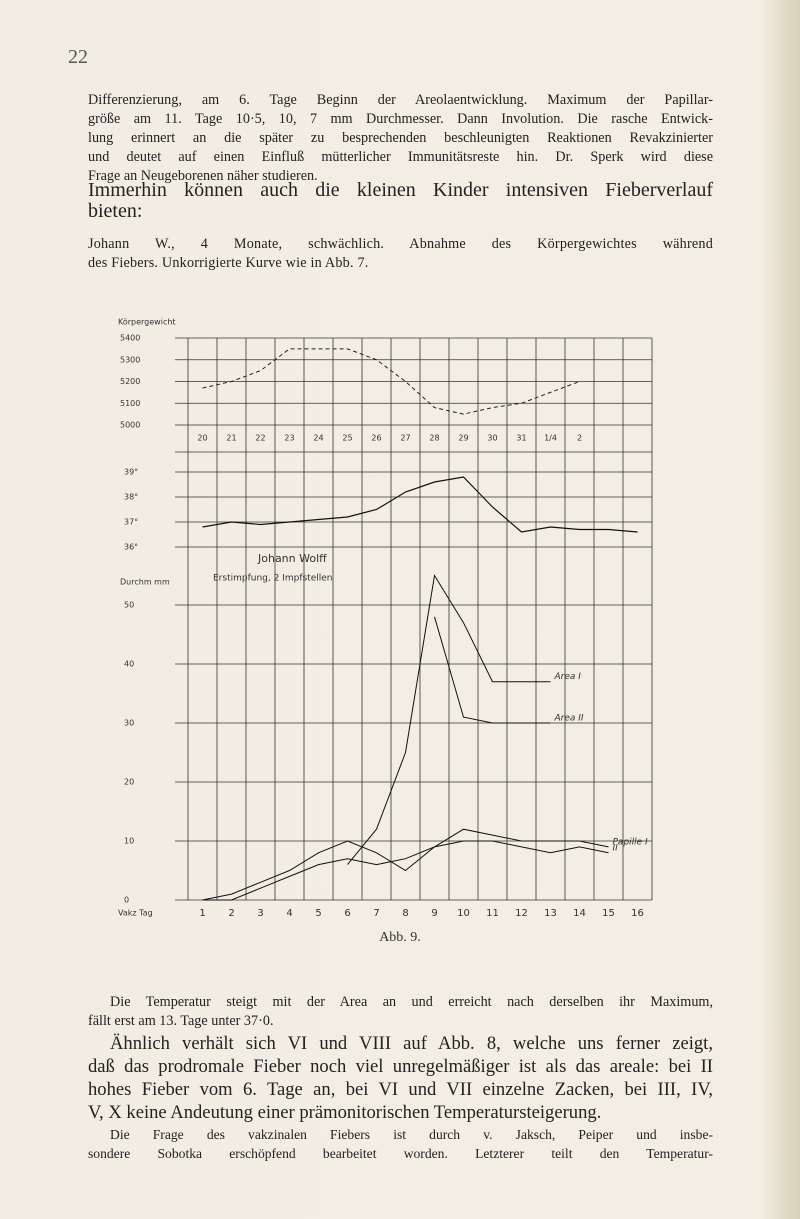 The image size is (800, 1219). Describe the element at coordinates (145, 582) in the screenshot. I see `axis-label: Durchm mm` at that location.